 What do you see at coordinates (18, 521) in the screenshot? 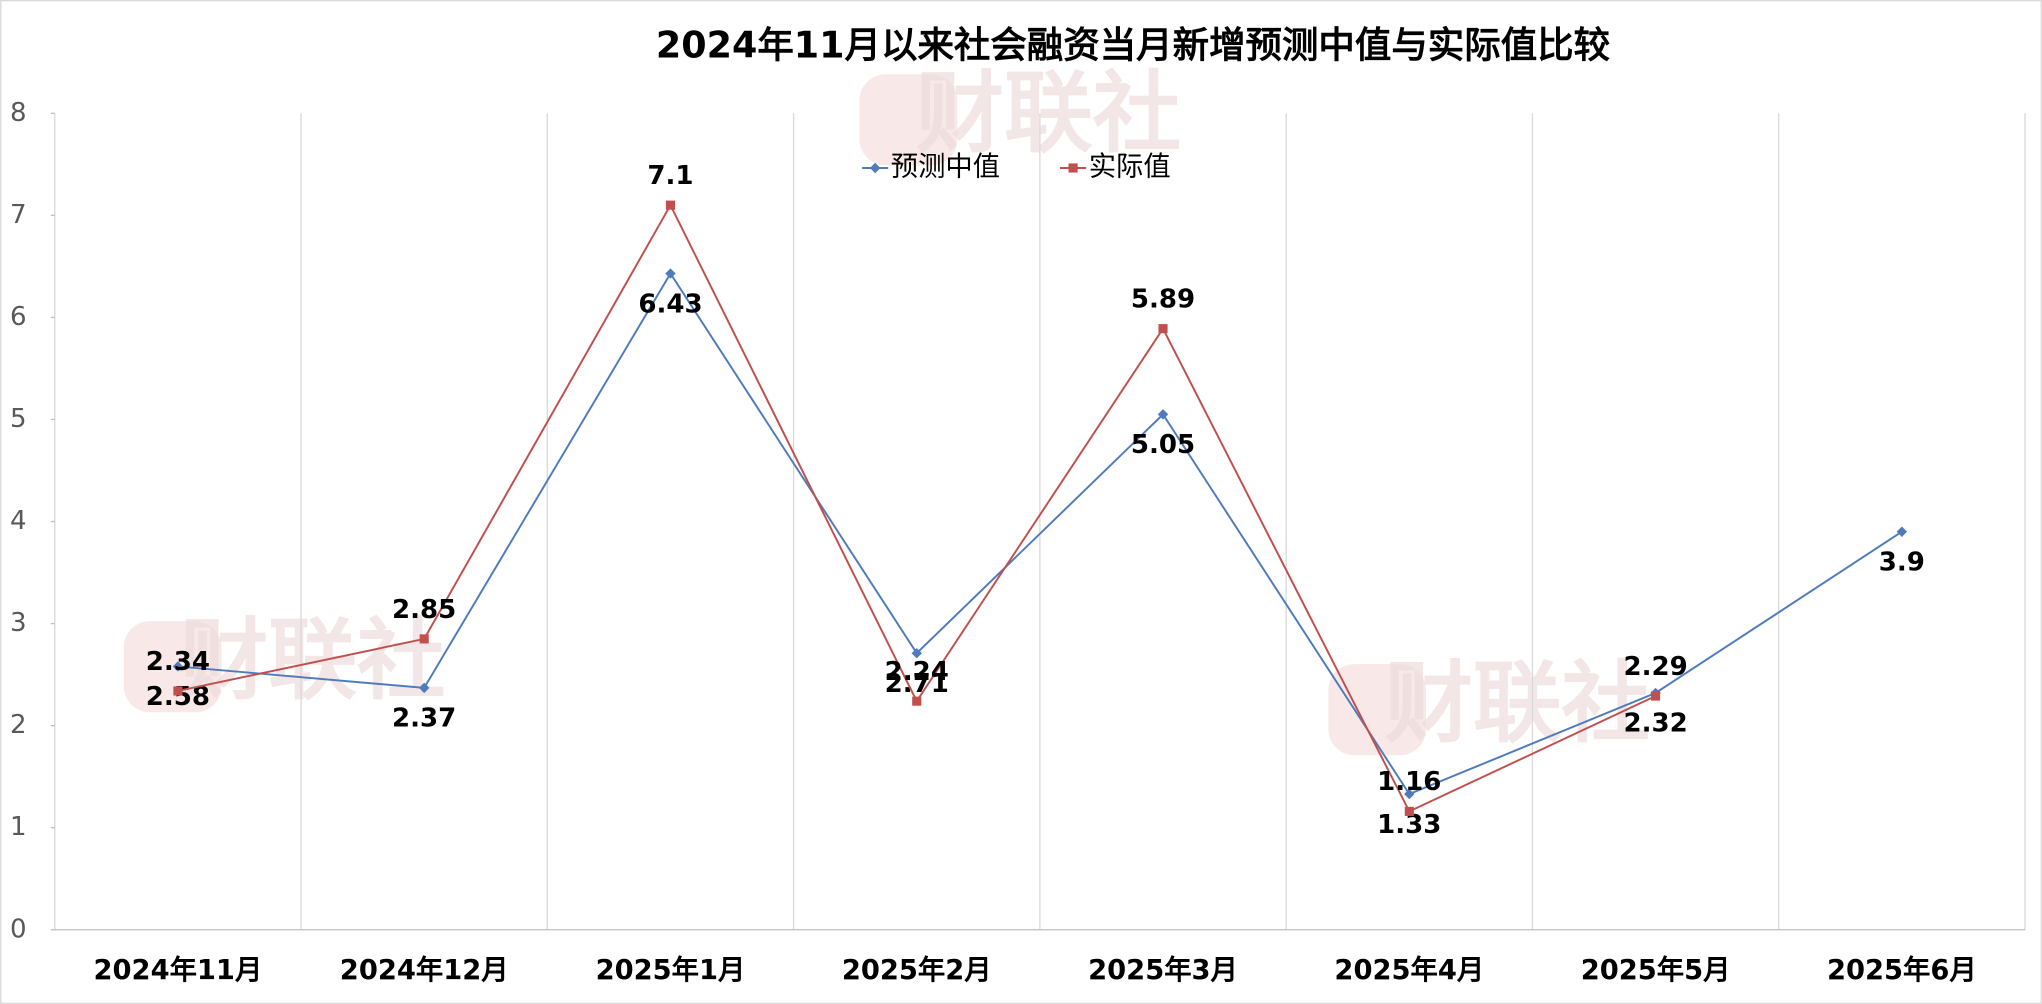
I see `y-tick-label: 4` at bounding box center [18, 521].